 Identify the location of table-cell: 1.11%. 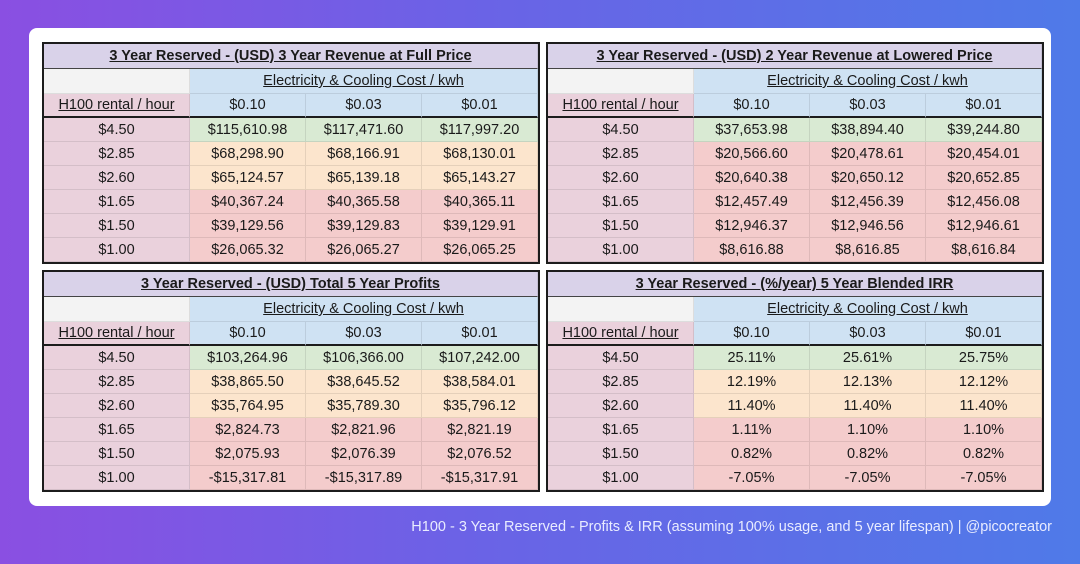
(752, 430).